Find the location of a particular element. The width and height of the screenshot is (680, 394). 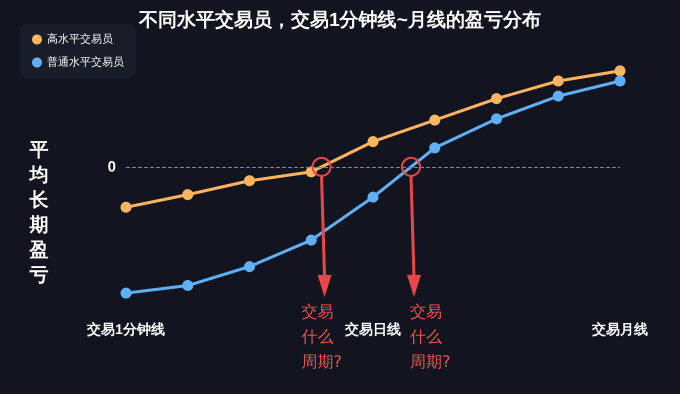

legend-label: 普通水平交易员 is located at coordinates (85, 62).